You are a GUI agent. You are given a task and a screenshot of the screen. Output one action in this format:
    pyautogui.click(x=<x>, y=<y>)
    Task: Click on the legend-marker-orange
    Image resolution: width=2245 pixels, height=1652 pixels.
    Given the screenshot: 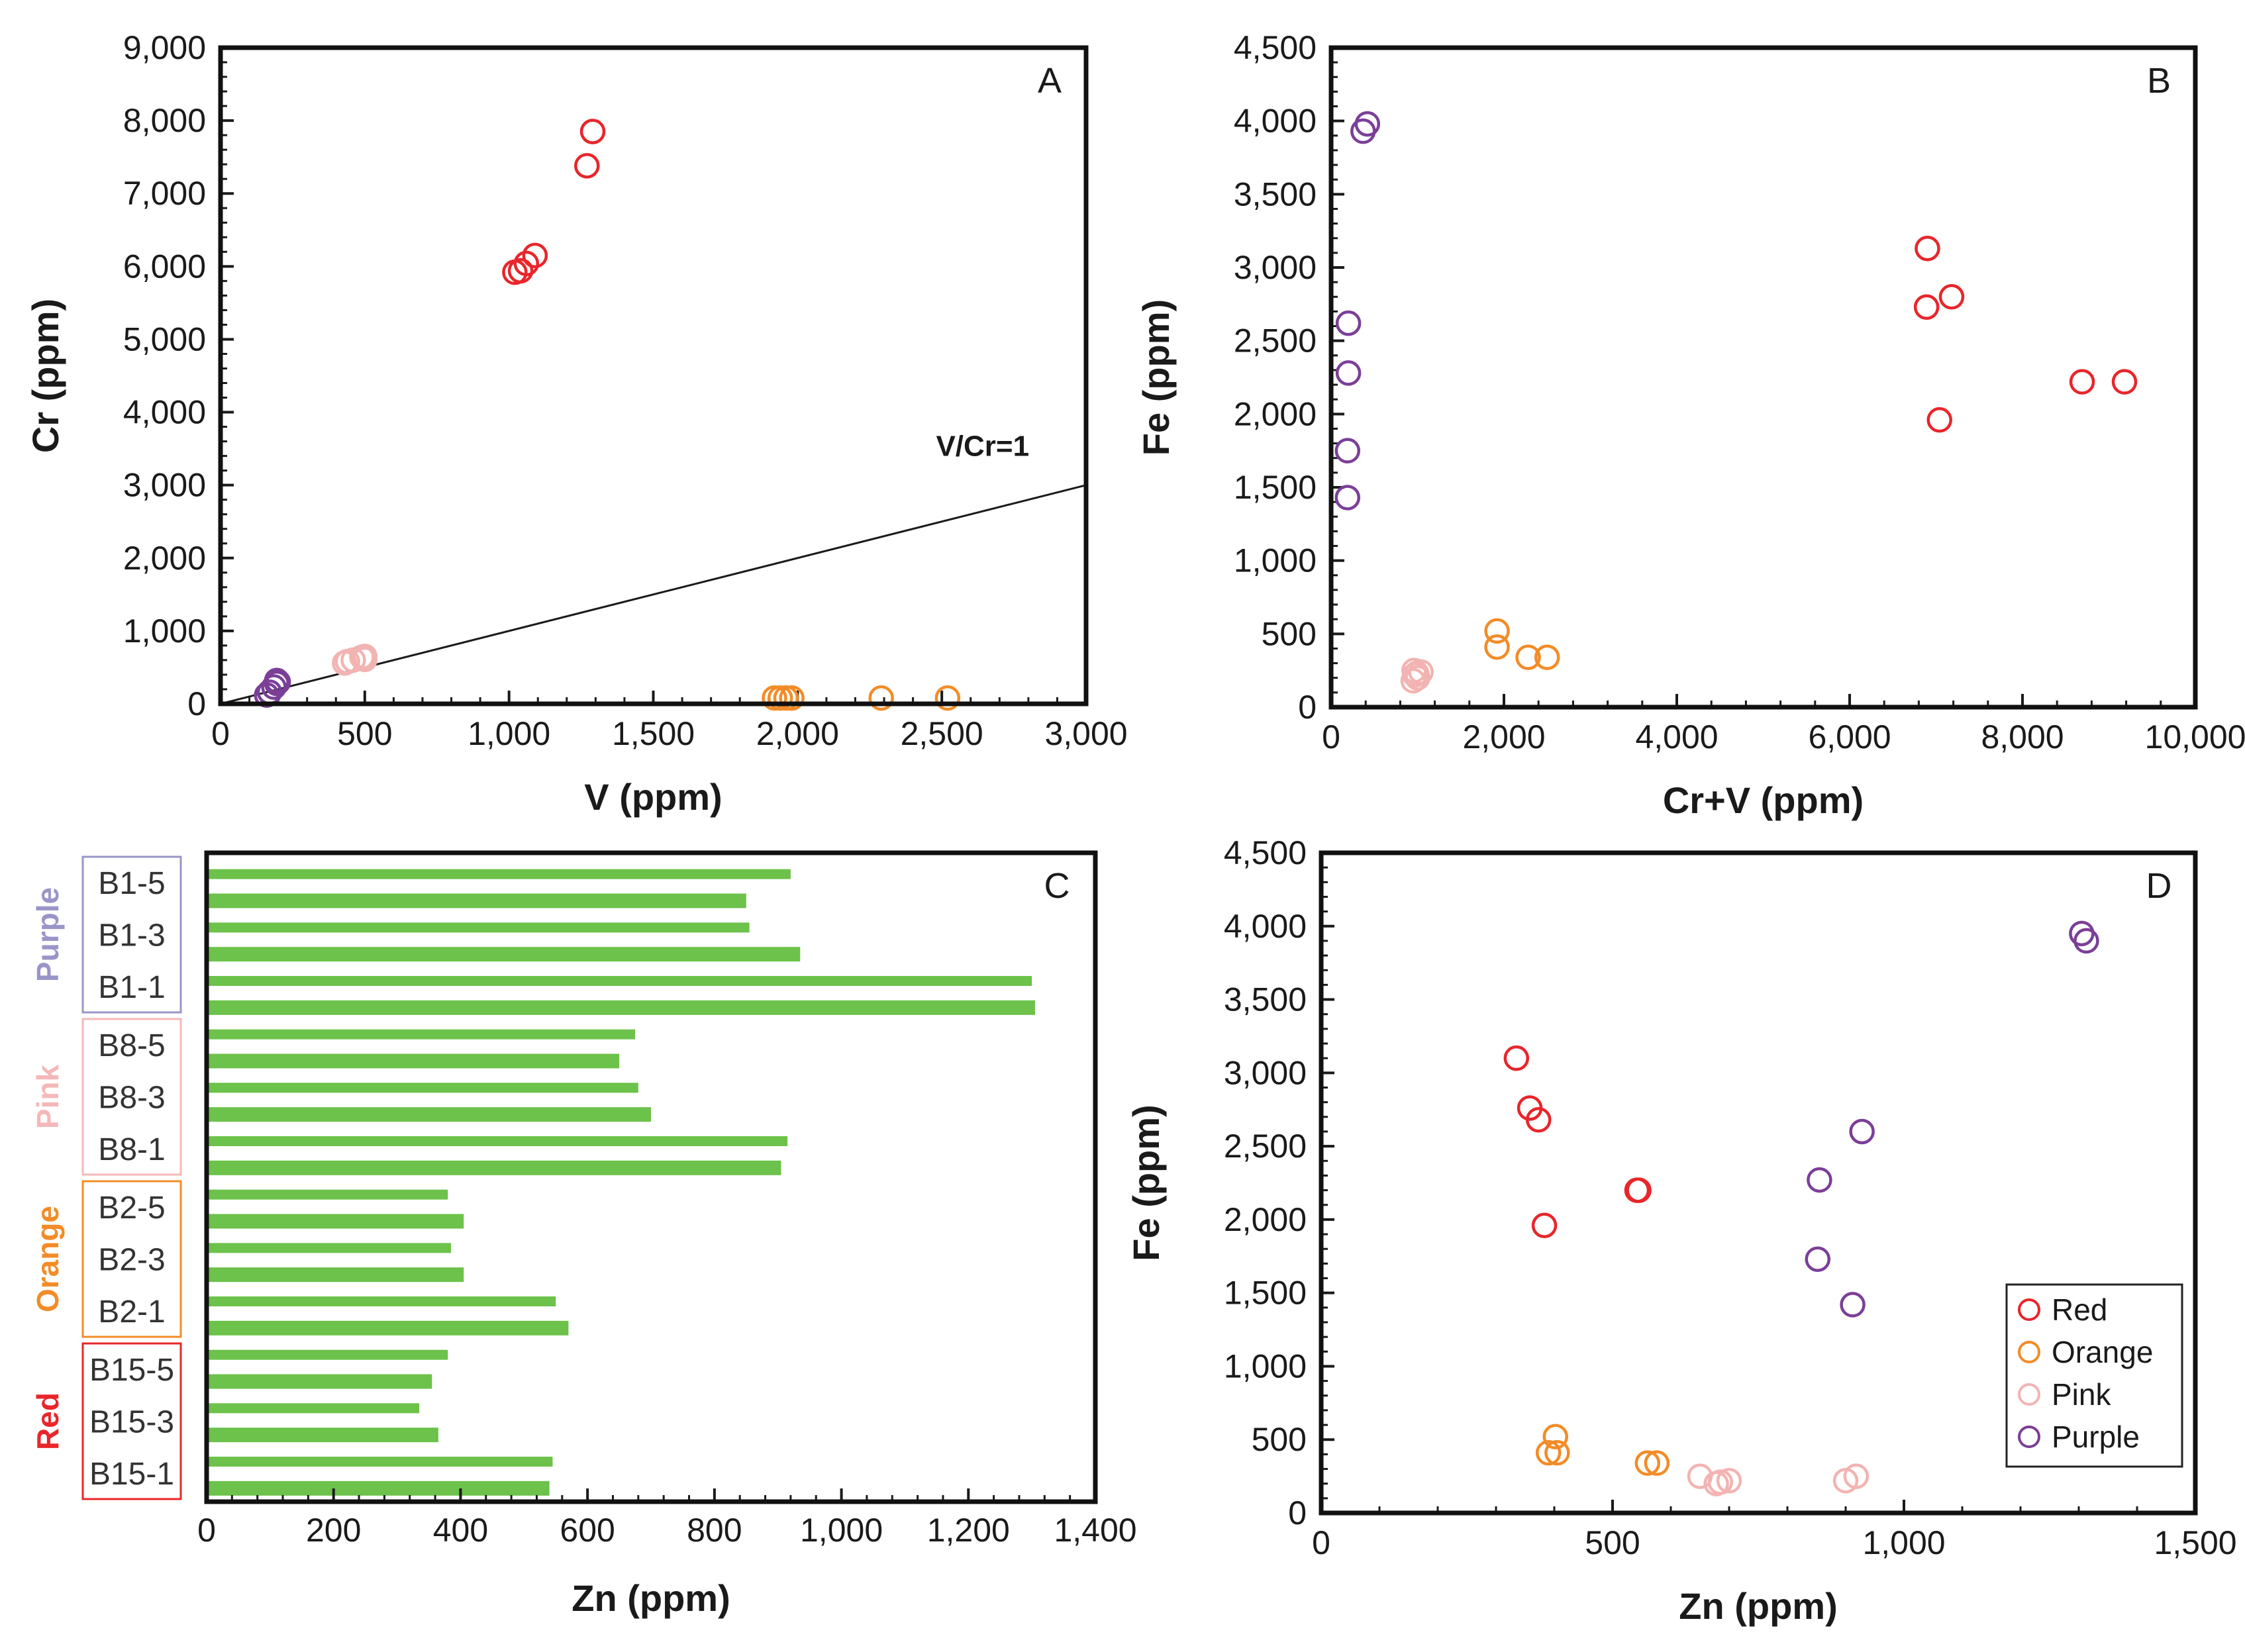 What is the action you would take?
    pyautogui.click(x=2029, y=1352)
    